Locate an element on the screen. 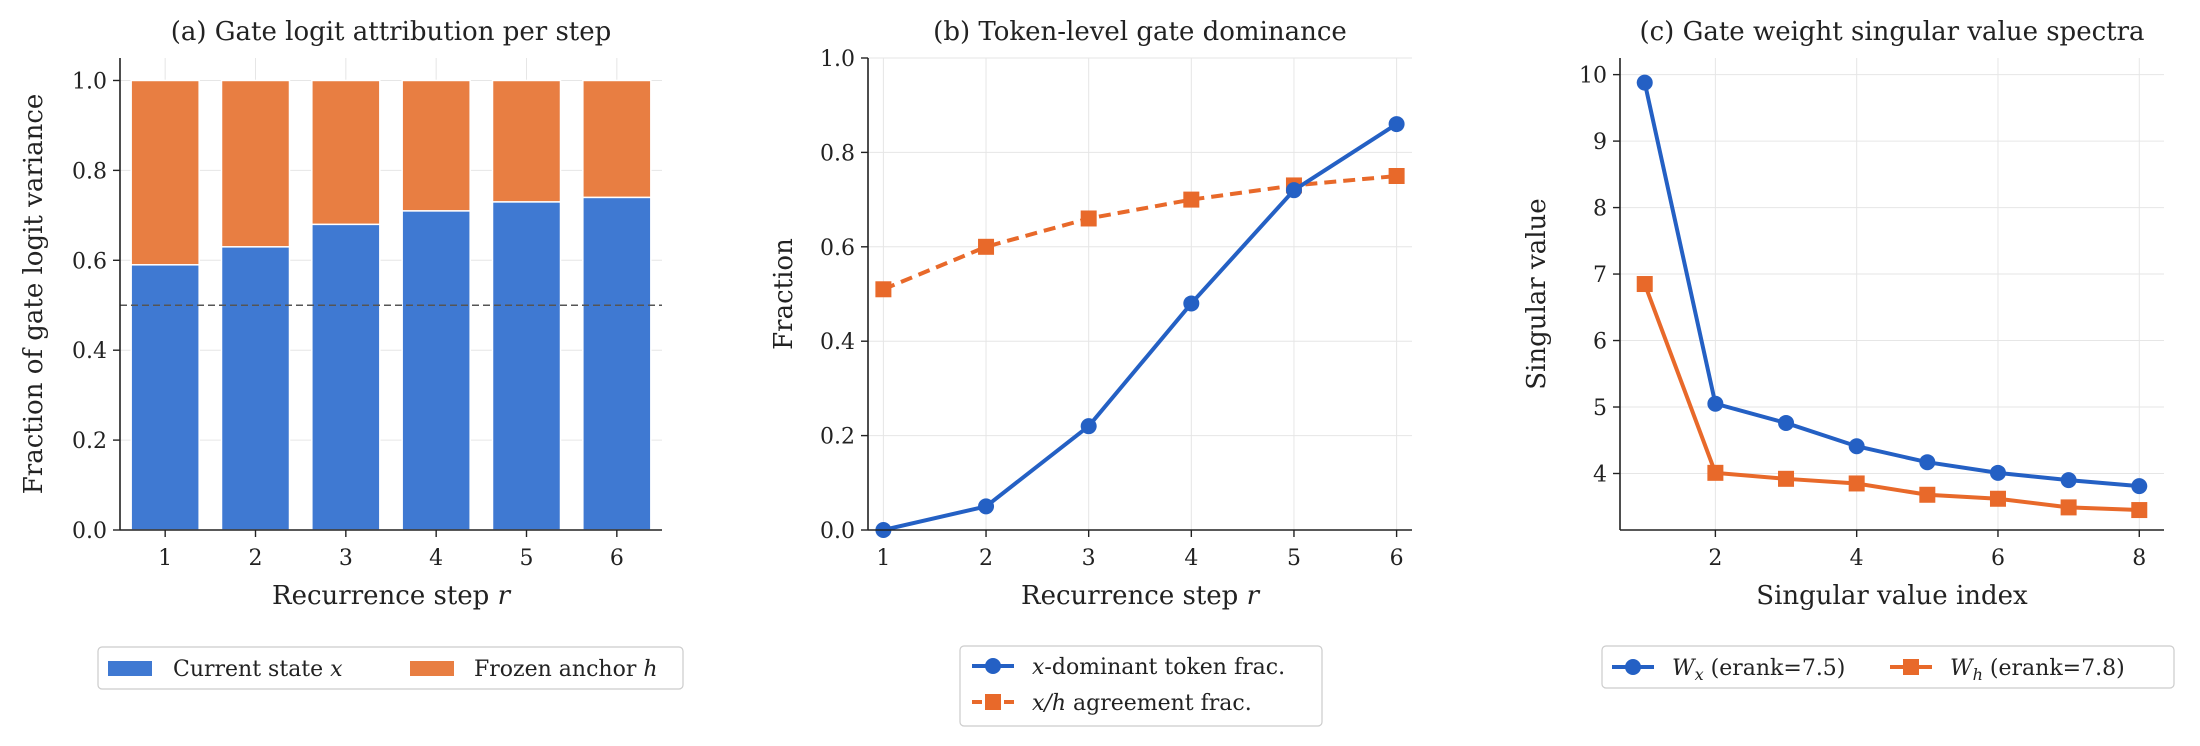 The width and height of the screenshot is (2200, 746). x-axis-label: Singular value index is located at coordinates (1892, 596).